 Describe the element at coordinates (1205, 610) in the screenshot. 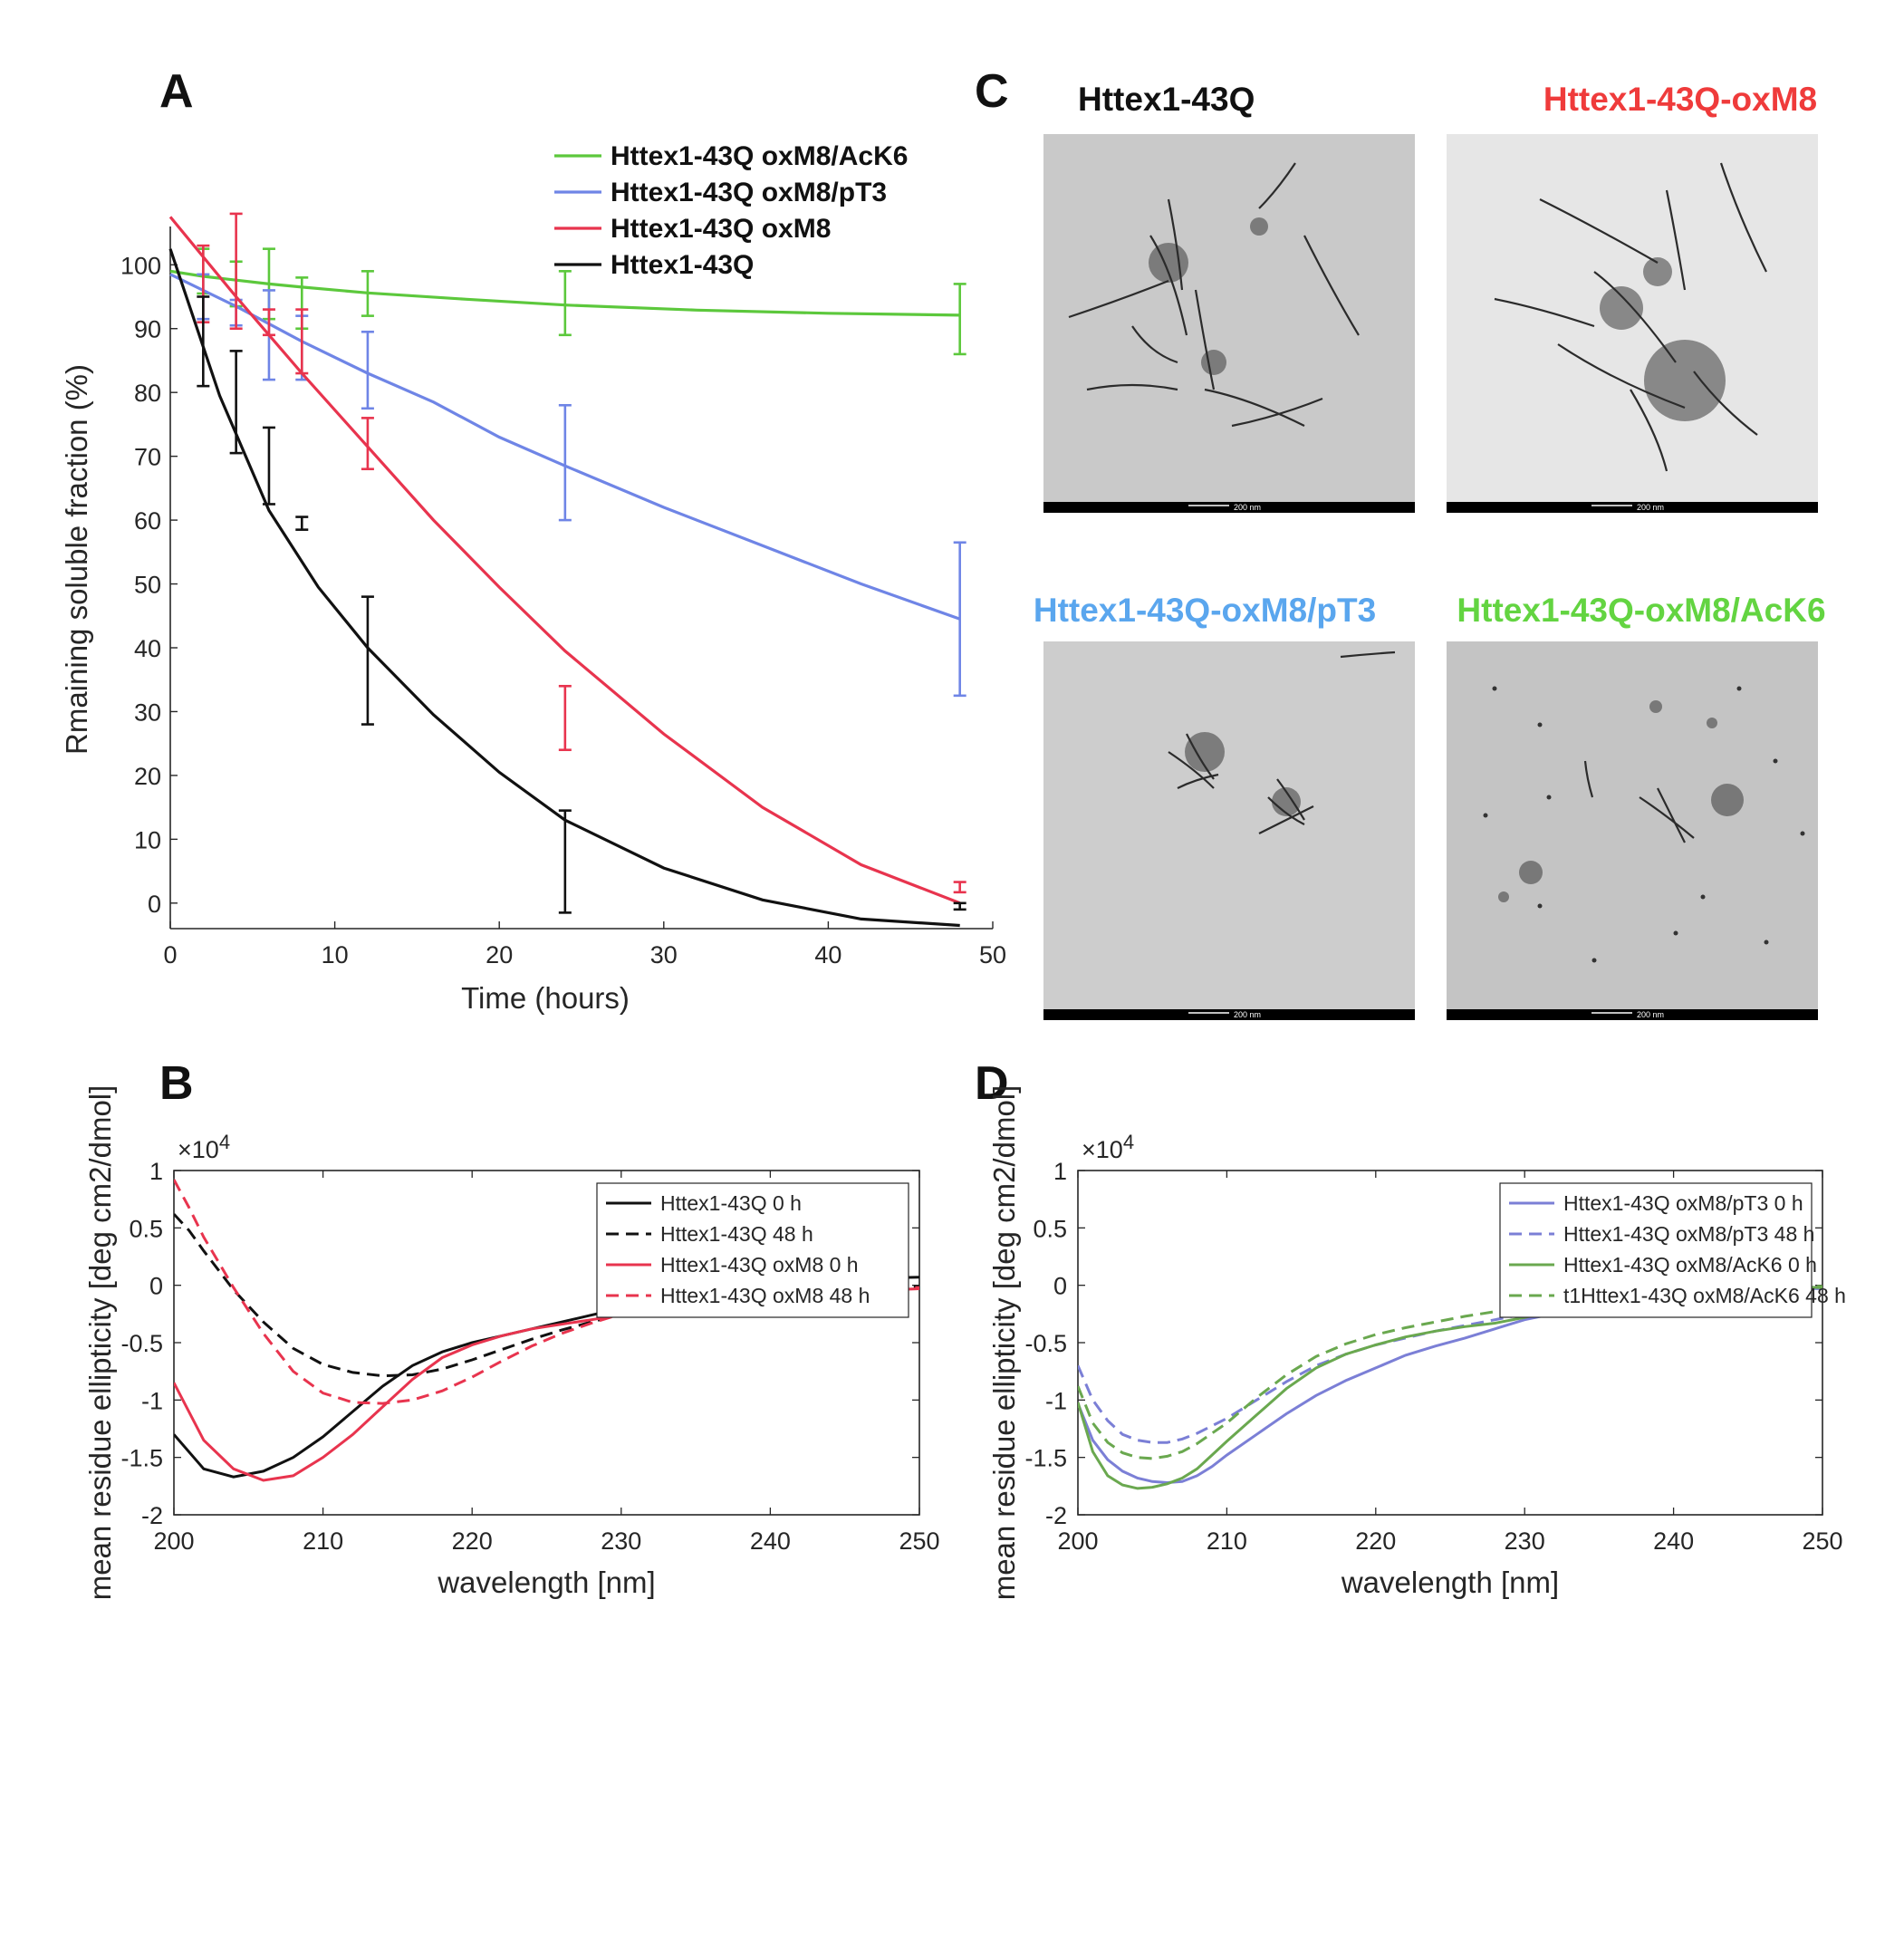

I see `micrograph-title: Httex1-43Q-oxM8/pT3` at that location.